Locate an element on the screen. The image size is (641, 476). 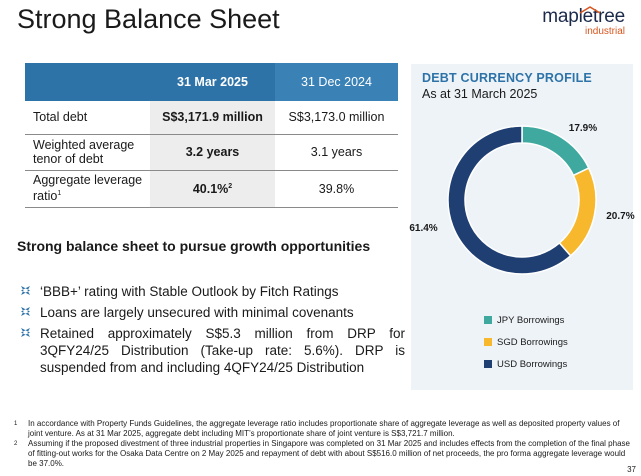
row-previous-value: 3.1 years is located at coordinates (336, 152).